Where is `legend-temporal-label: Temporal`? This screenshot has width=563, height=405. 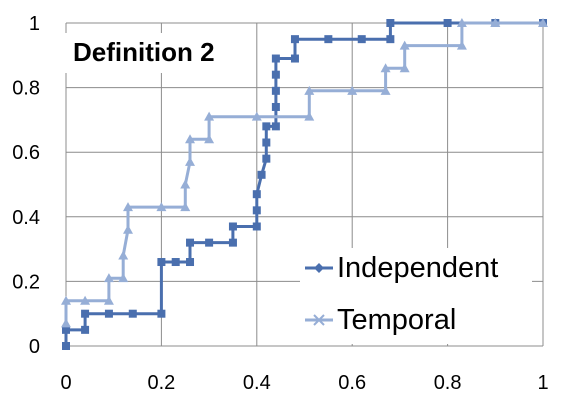 legend-temporal-label: Temporal is located at coordinates (396, 320).